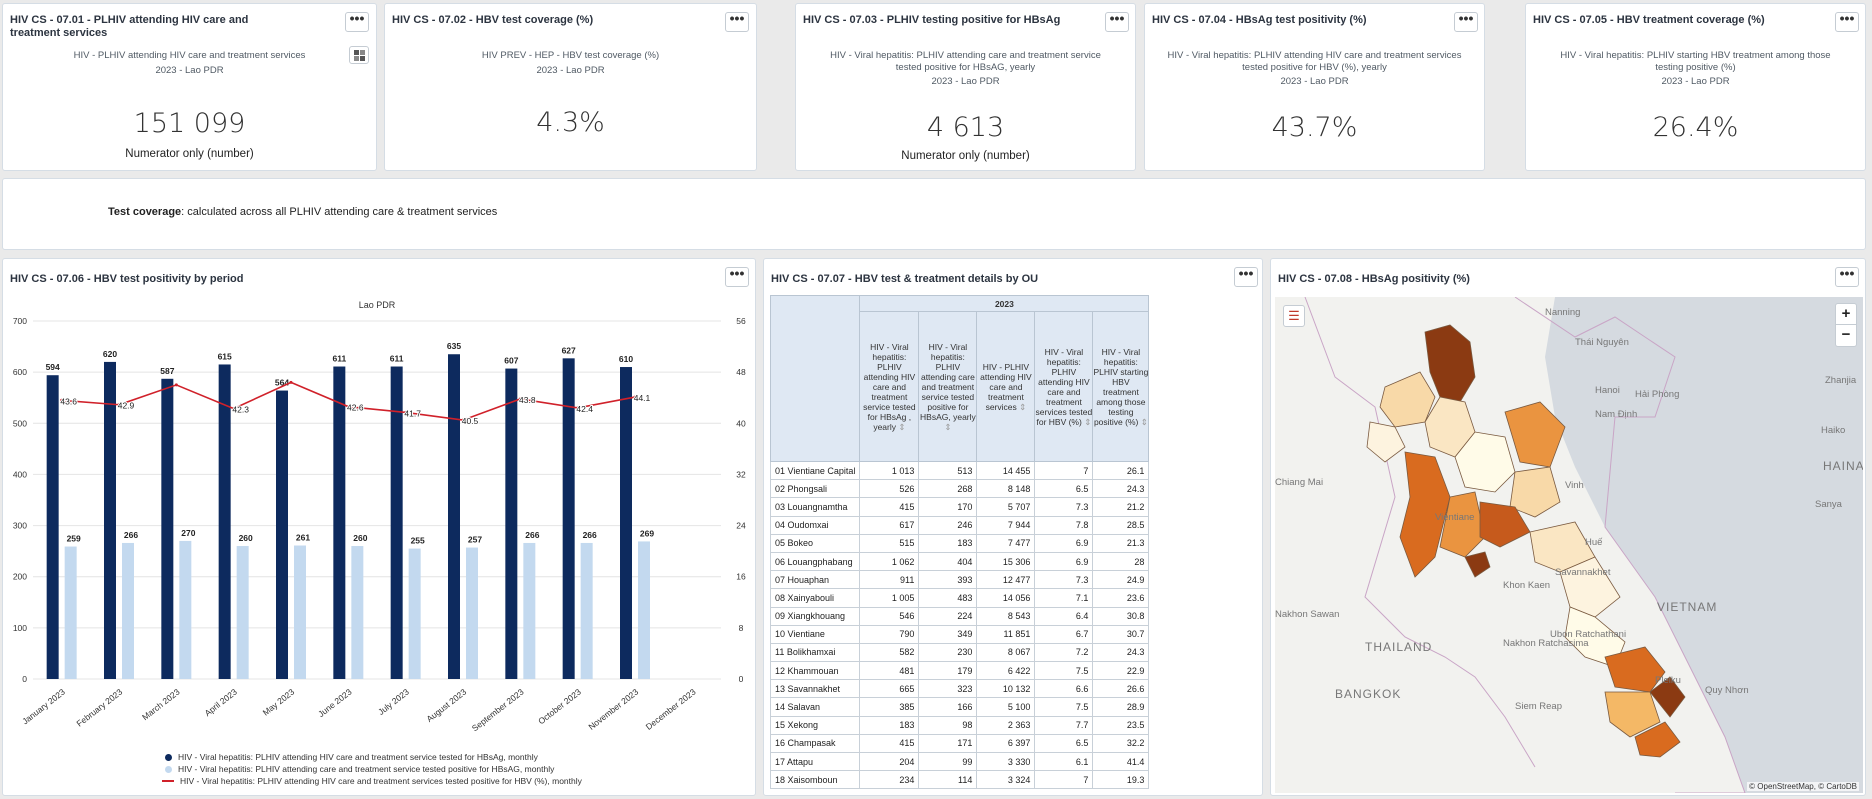 Image resolution: width=1872 pixels, height=799 pixels. Describe the element at coordinates (470, 421) in the screenshot. I see `line-data-label: 40.5` at that location.